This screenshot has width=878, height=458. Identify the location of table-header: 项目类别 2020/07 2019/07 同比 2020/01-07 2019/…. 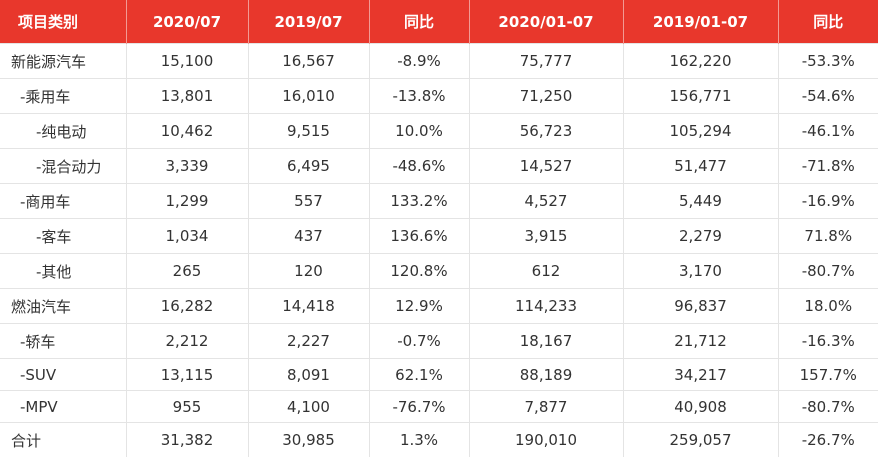
(439, 22).